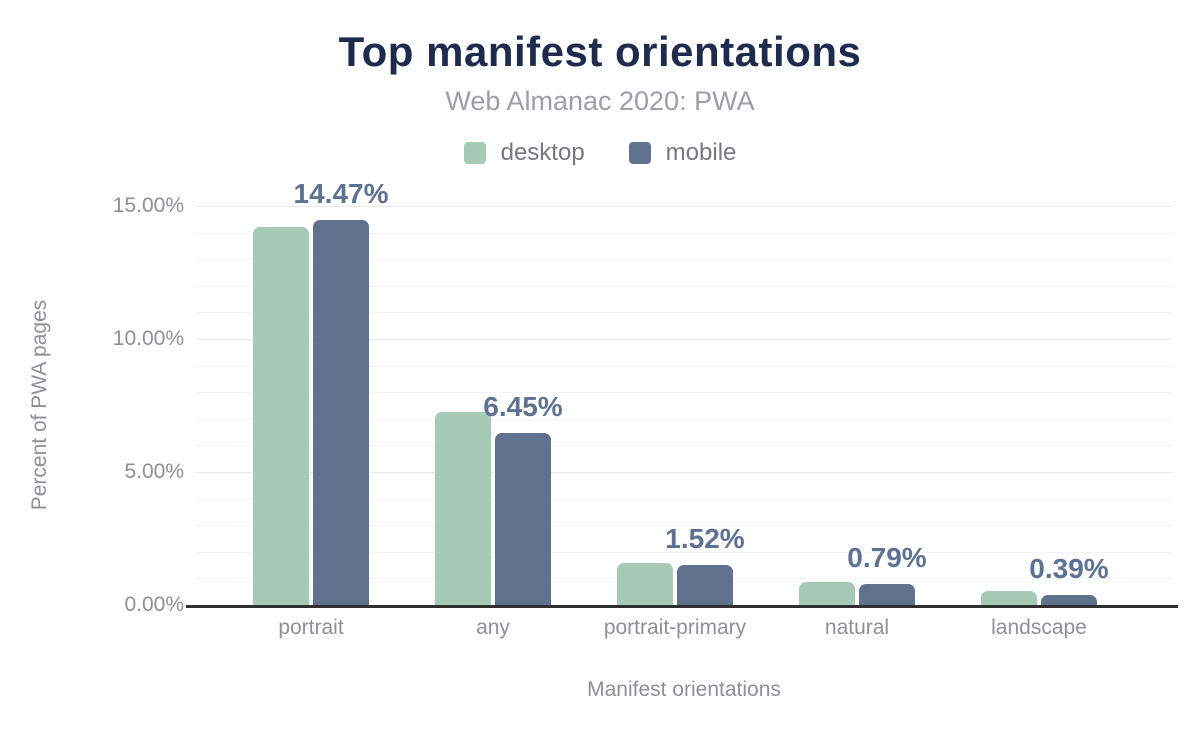 The height and width of the screenshot is (742, 1200). I want to click on legend: desktop mobile, so click(600, 153).